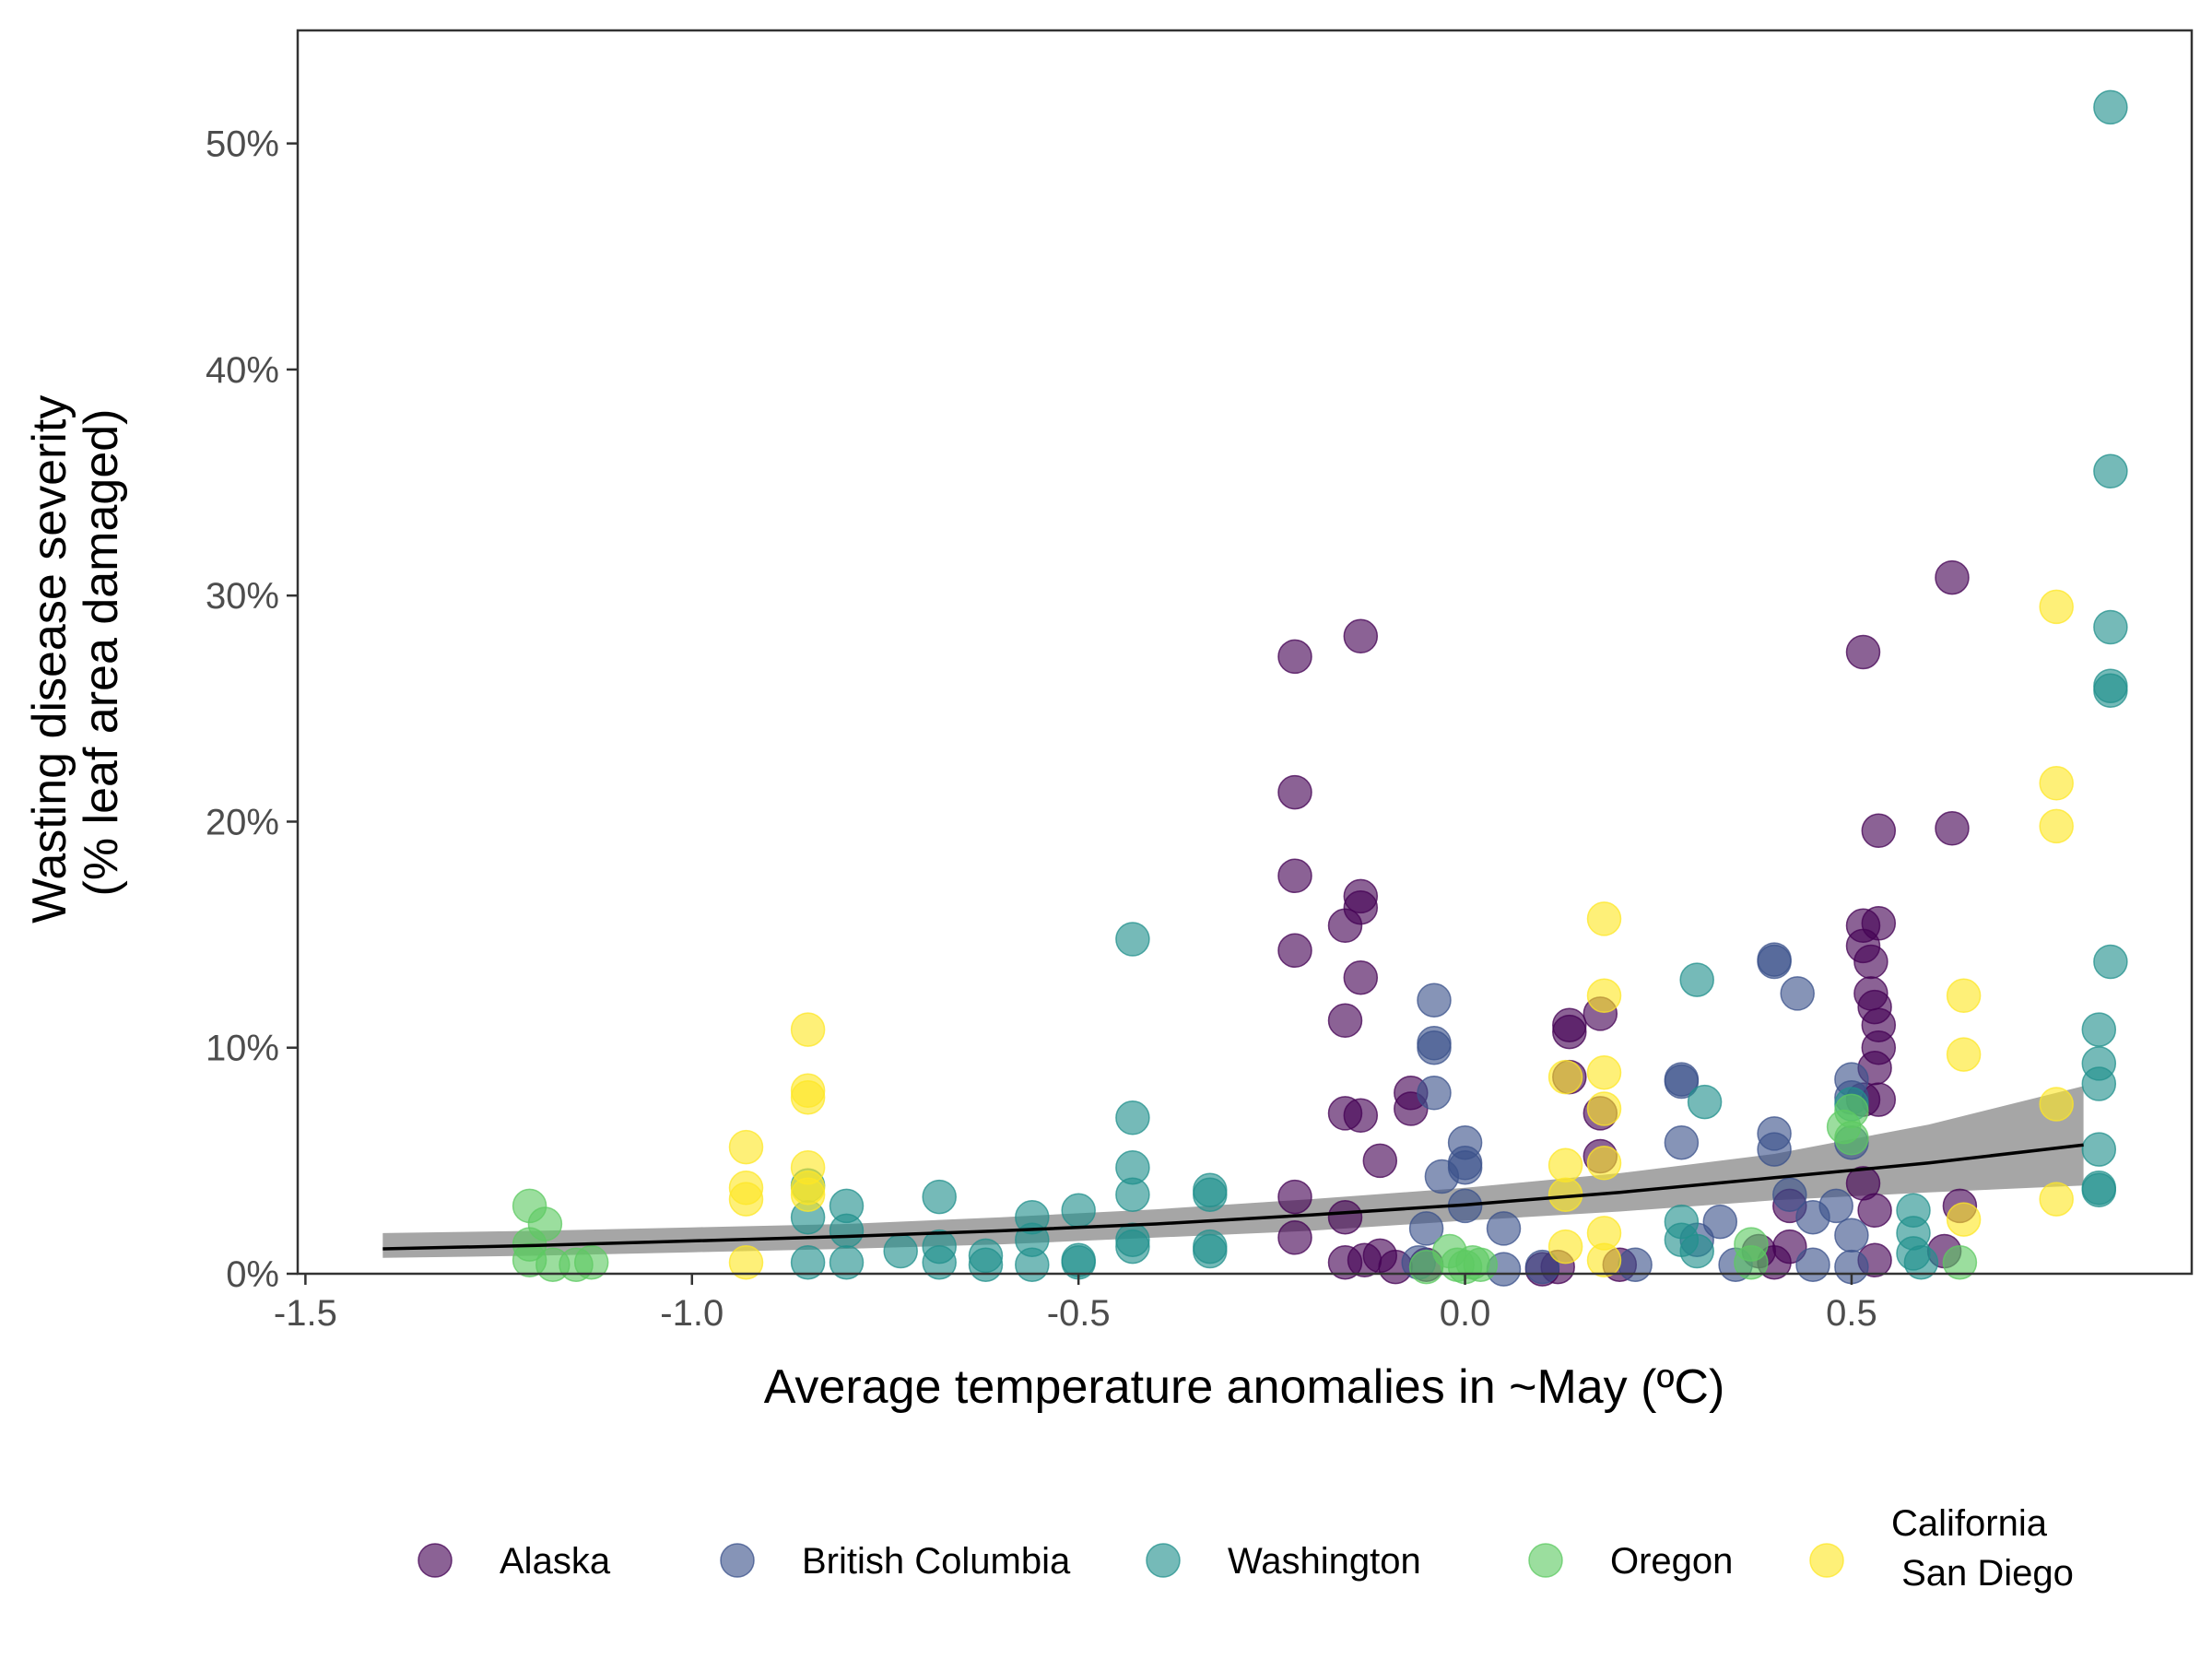 The height and width of the screenshot is (1659, 2212). What do you see at coordinates (1079, 1313) in the screenshot?
I see `x-tick-label: -0.5` at bounding box center [1079, 1313].